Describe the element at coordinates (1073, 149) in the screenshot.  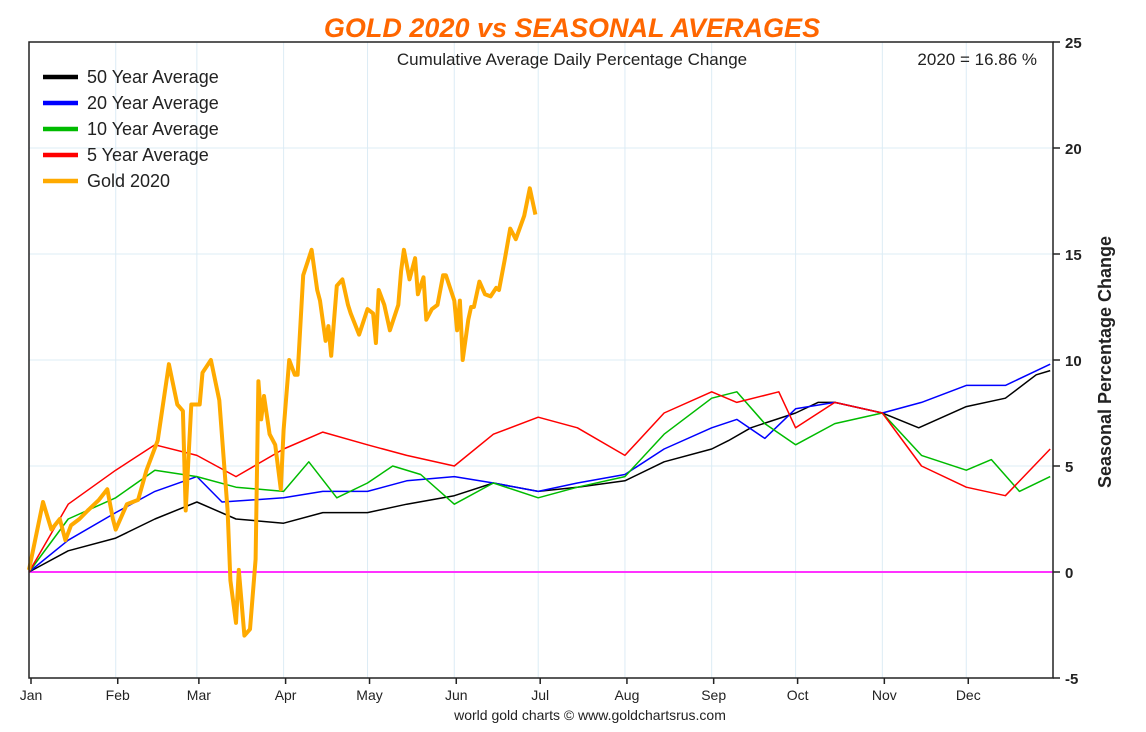
I see `y-tick-label: 20` at that location.